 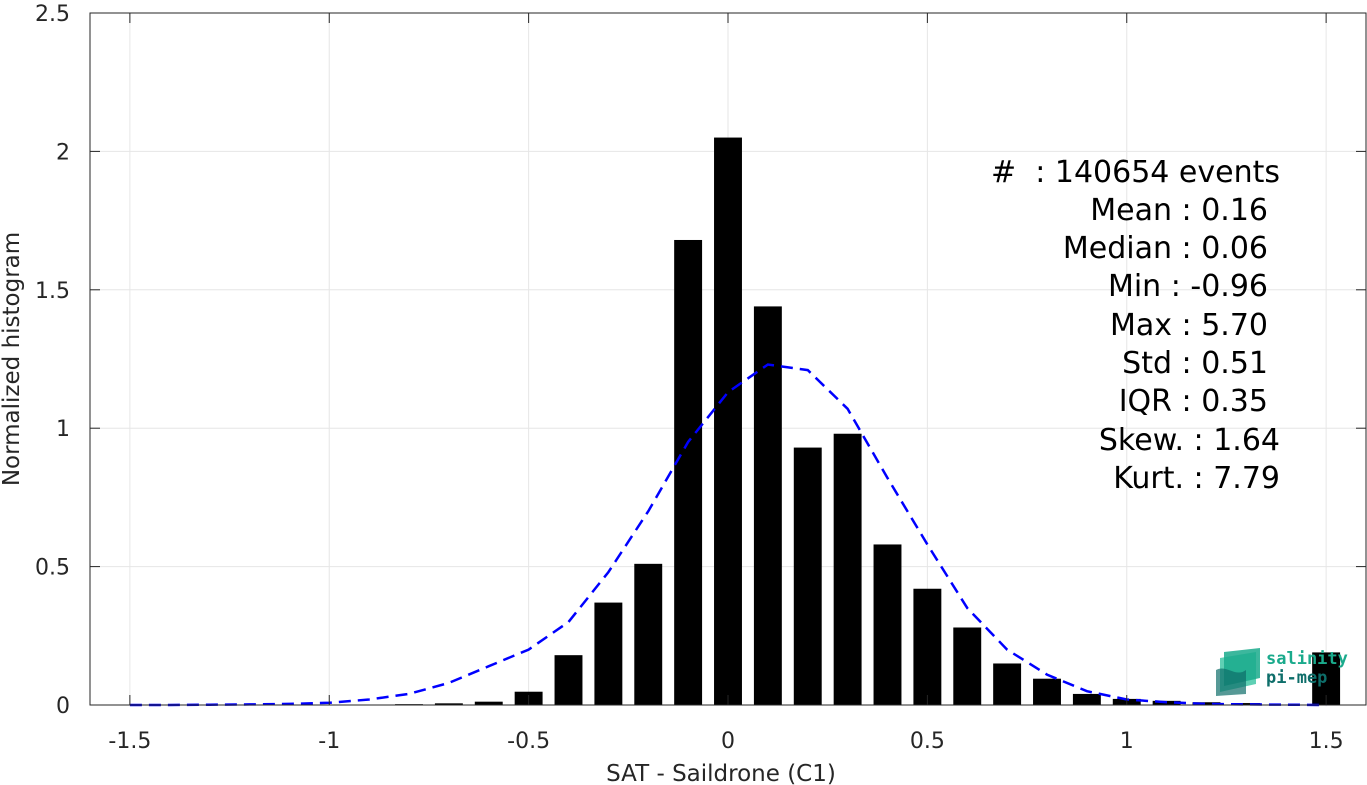 What do you see at coordinates (1307, 659) in the screenshot?
I see `logo-line-1: salinity` at bounding box center [1307, 659].